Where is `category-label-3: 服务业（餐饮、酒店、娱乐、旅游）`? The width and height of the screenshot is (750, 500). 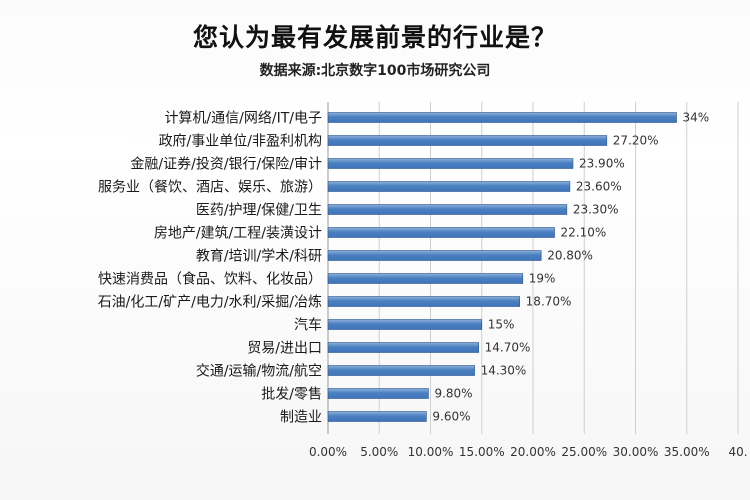
category-label-3: 服务业（餐饮、酒店、娱乐、旅游） is located at coordinates (210, 188).